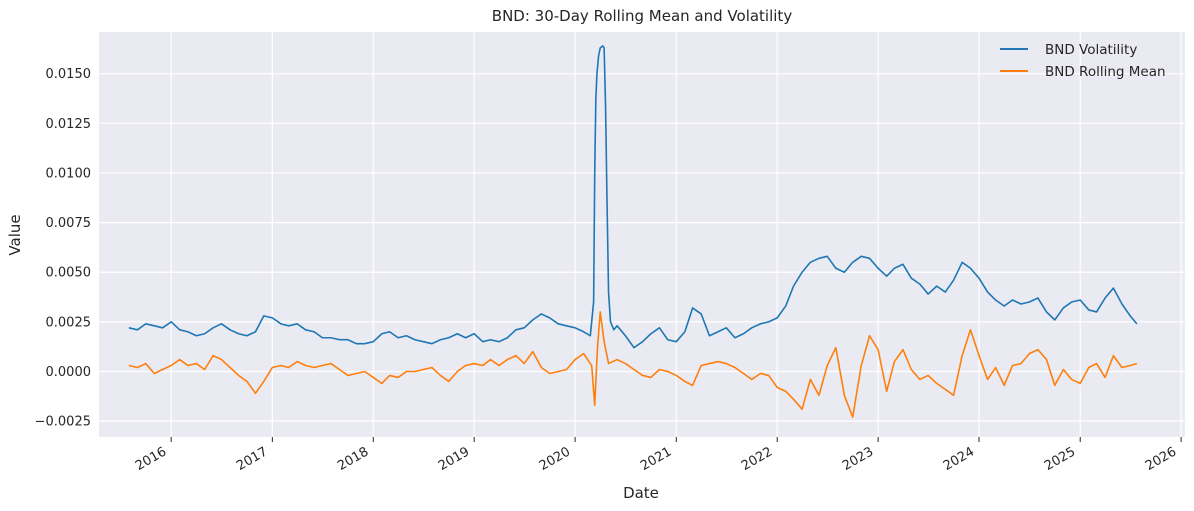  What do you see at coordinates (69, 173) in the screenshot?
I see `y-tick-label: 0.0100` at bounding box center [69, 173].